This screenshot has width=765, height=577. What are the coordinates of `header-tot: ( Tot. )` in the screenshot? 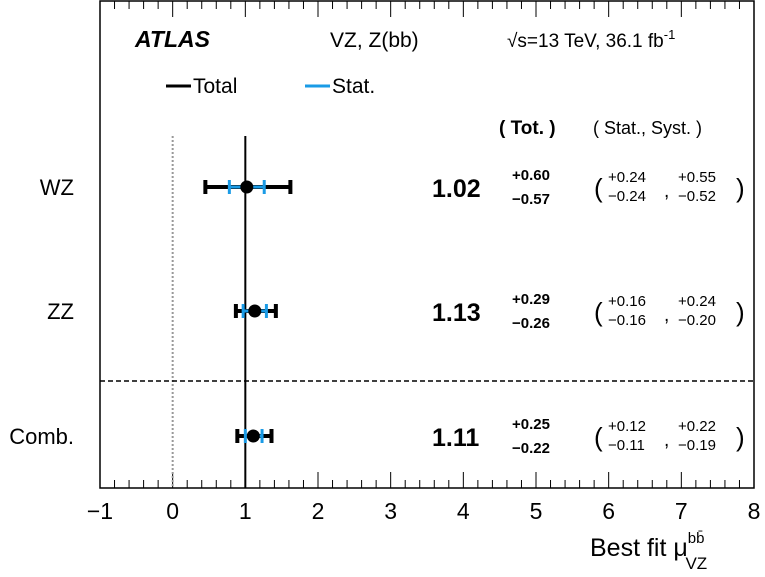 It's located at (527, 128).